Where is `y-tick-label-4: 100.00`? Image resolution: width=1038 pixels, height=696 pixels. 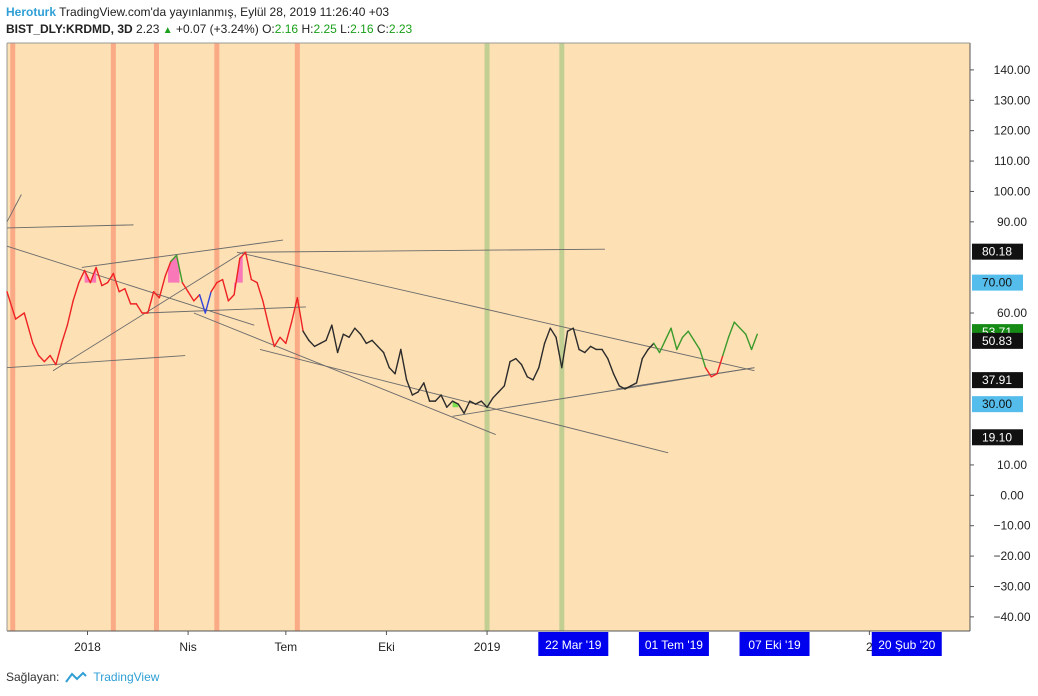
y-tick-label-4: 100.00 is located at coordinates (1012, 191).